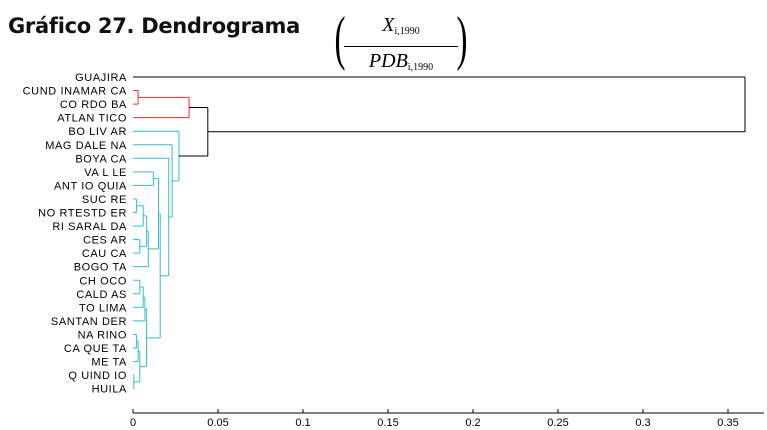 The width and height of the screenshot is (767, 430). Describe the element at coordinates (340, 38) in the screenshot. I see `left-parenthesis: (` at that location.